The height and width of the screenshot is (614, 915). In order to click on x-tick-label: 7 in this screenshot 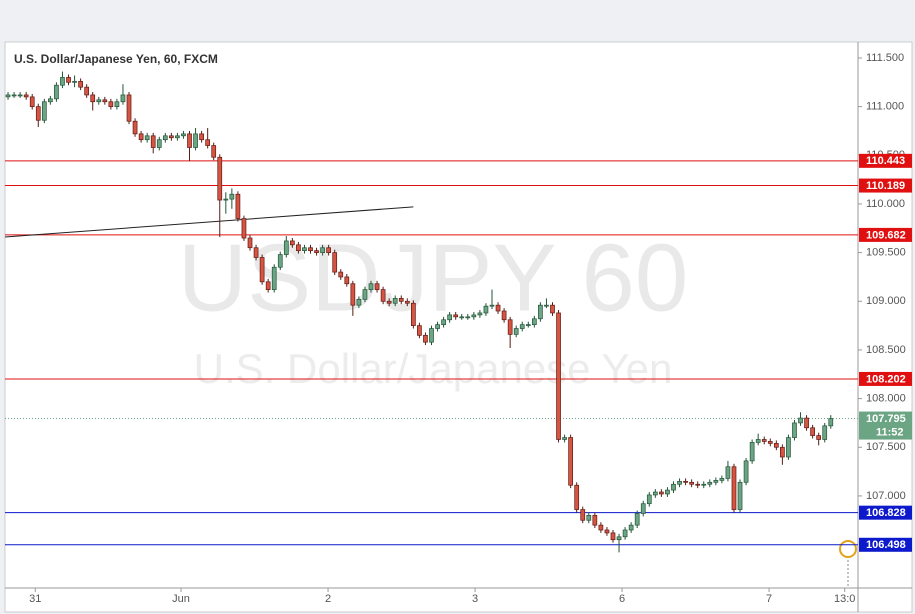, I will do `click(769, 599)`.